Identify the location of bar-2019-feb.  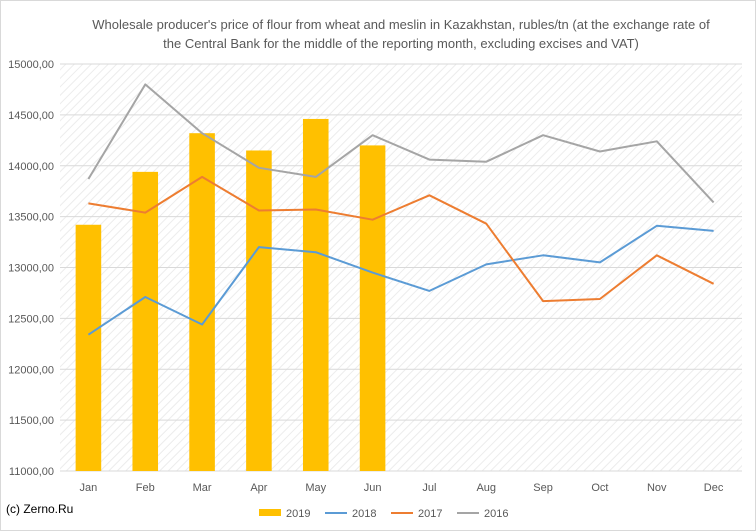
(145, 321).